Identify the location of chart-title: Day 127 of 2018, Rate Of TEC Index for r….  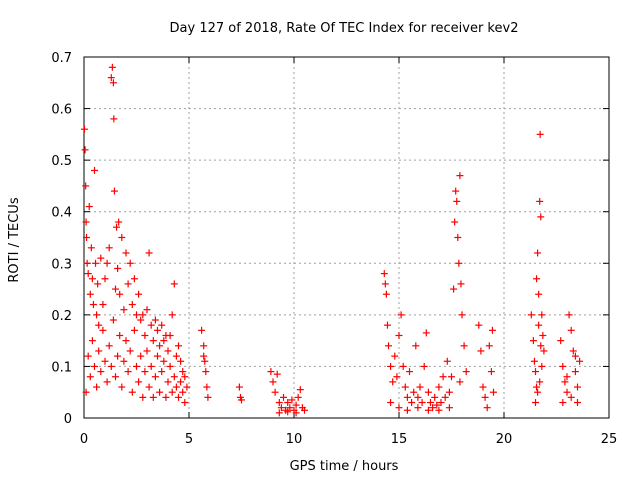
(344, 28).